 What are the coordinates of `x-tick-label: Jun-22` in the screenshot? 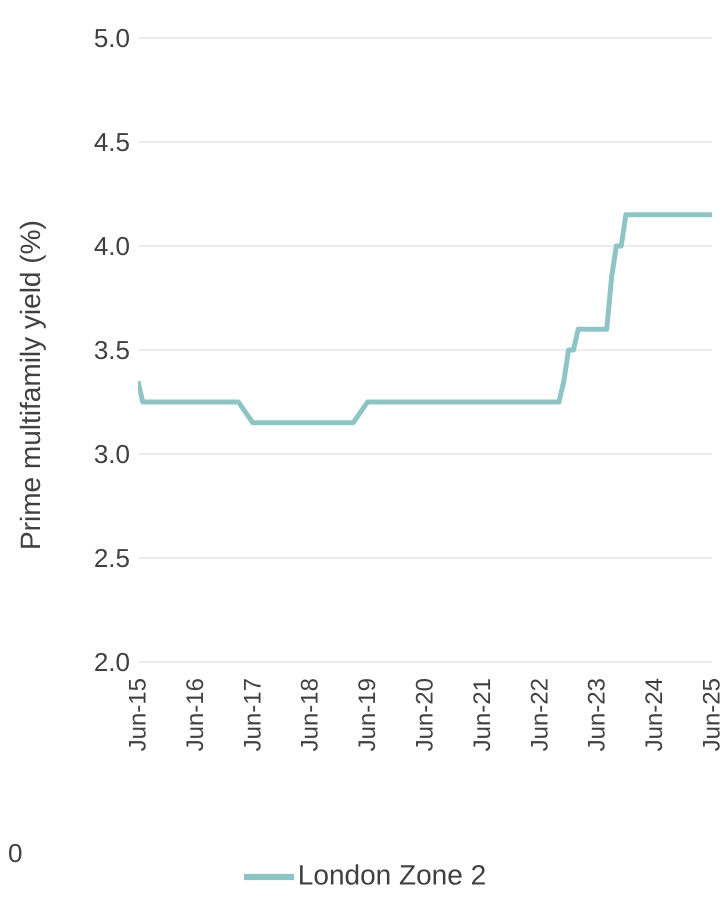 It's located at (540, 715).